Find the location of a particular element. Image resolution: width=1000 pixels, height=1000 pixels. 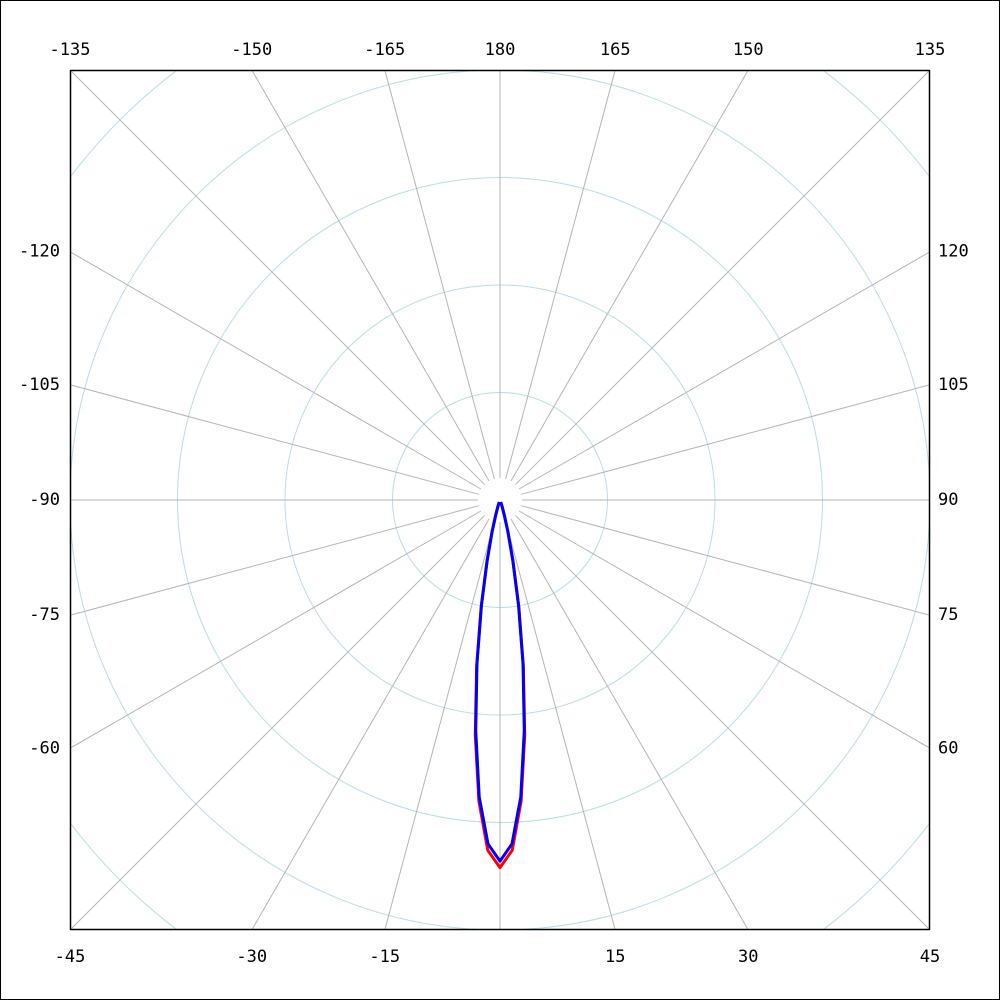

theta-tick-label: -45 is located at coordinates (70, 957).